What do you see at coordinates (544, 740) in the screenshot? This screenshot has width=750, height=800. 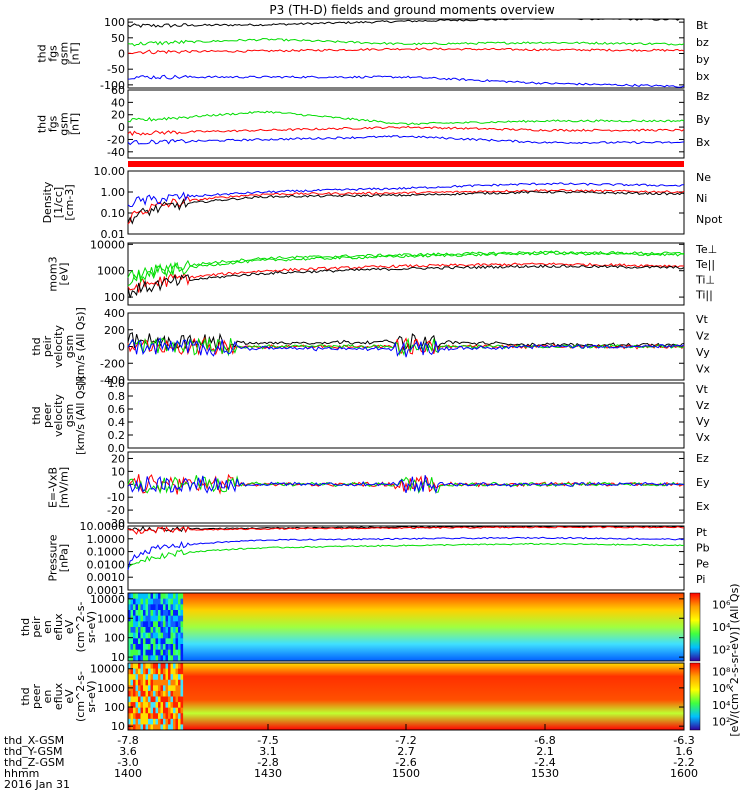 I see `x-tick-label: -6.8` at bounding box center [544, 740].